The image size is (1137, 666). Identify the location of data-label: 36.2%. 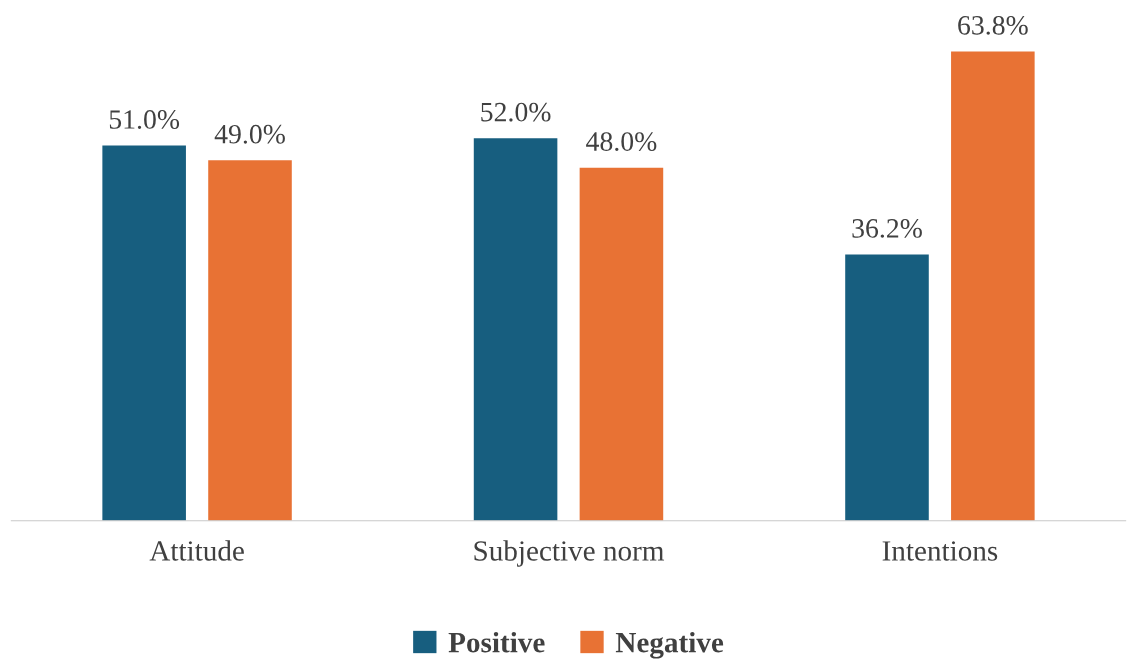
(887, 228).